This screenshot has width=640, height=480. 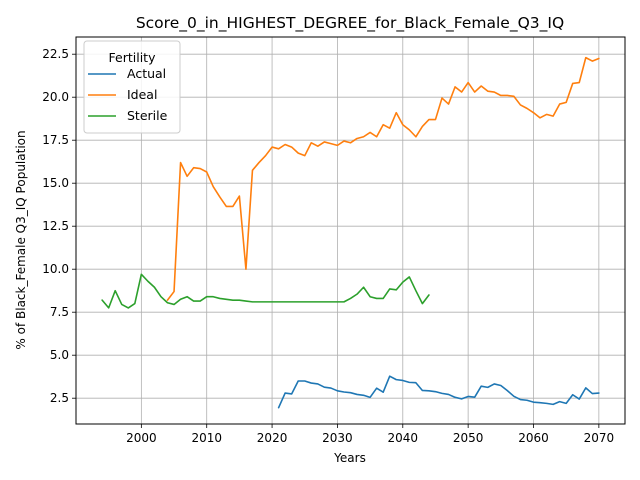 I want to click on x-tick-label: 2070, so click(x=599, y=438).